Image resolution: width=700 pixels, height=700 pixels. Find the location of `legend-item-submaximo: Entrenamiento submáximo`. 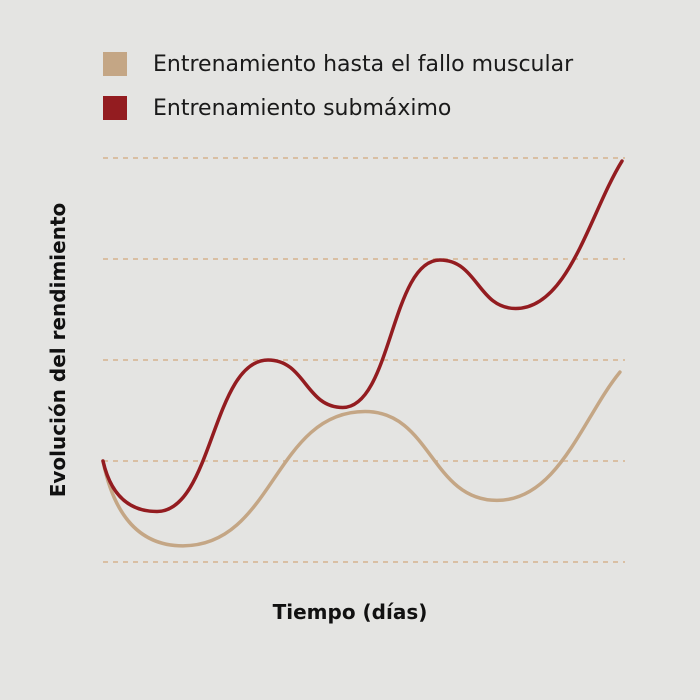

legend-item-submaximo: Entrenamiento submáximo is located at coordinates (338, 108).